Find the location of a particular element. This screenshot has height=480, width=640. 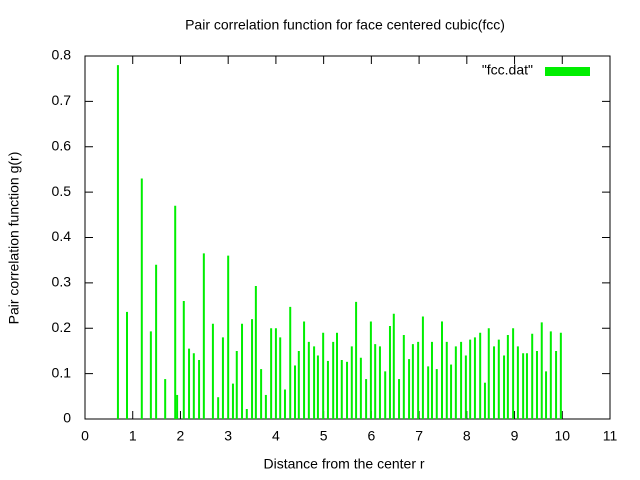

y-axis-label: Pair correlation function g(r) is located at coordinates (14, 238).